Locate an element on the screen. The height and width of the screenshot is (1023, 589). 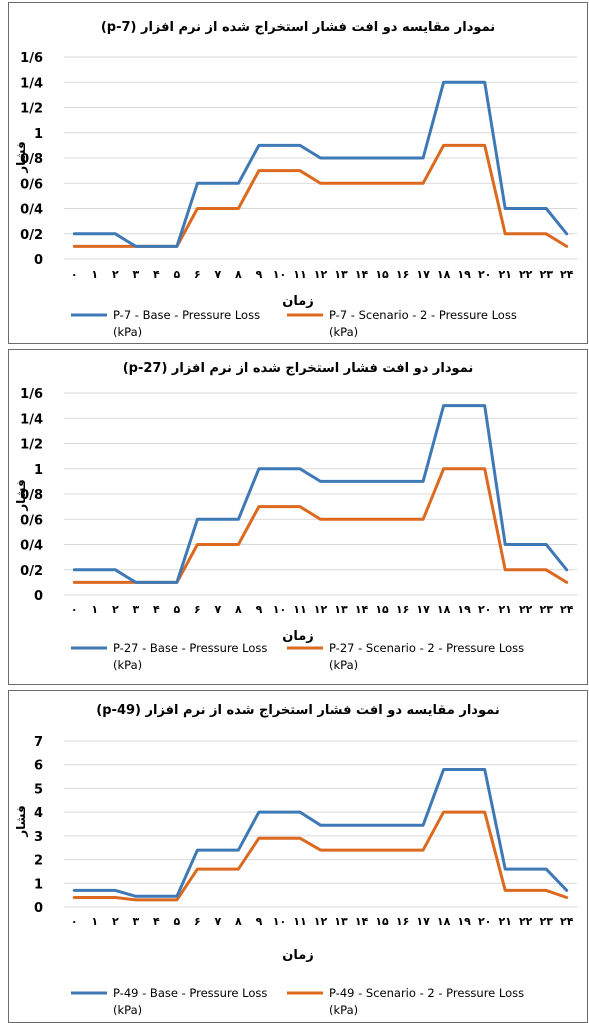
y-tick-label: 0/8 is located at coordinates (31, 495).